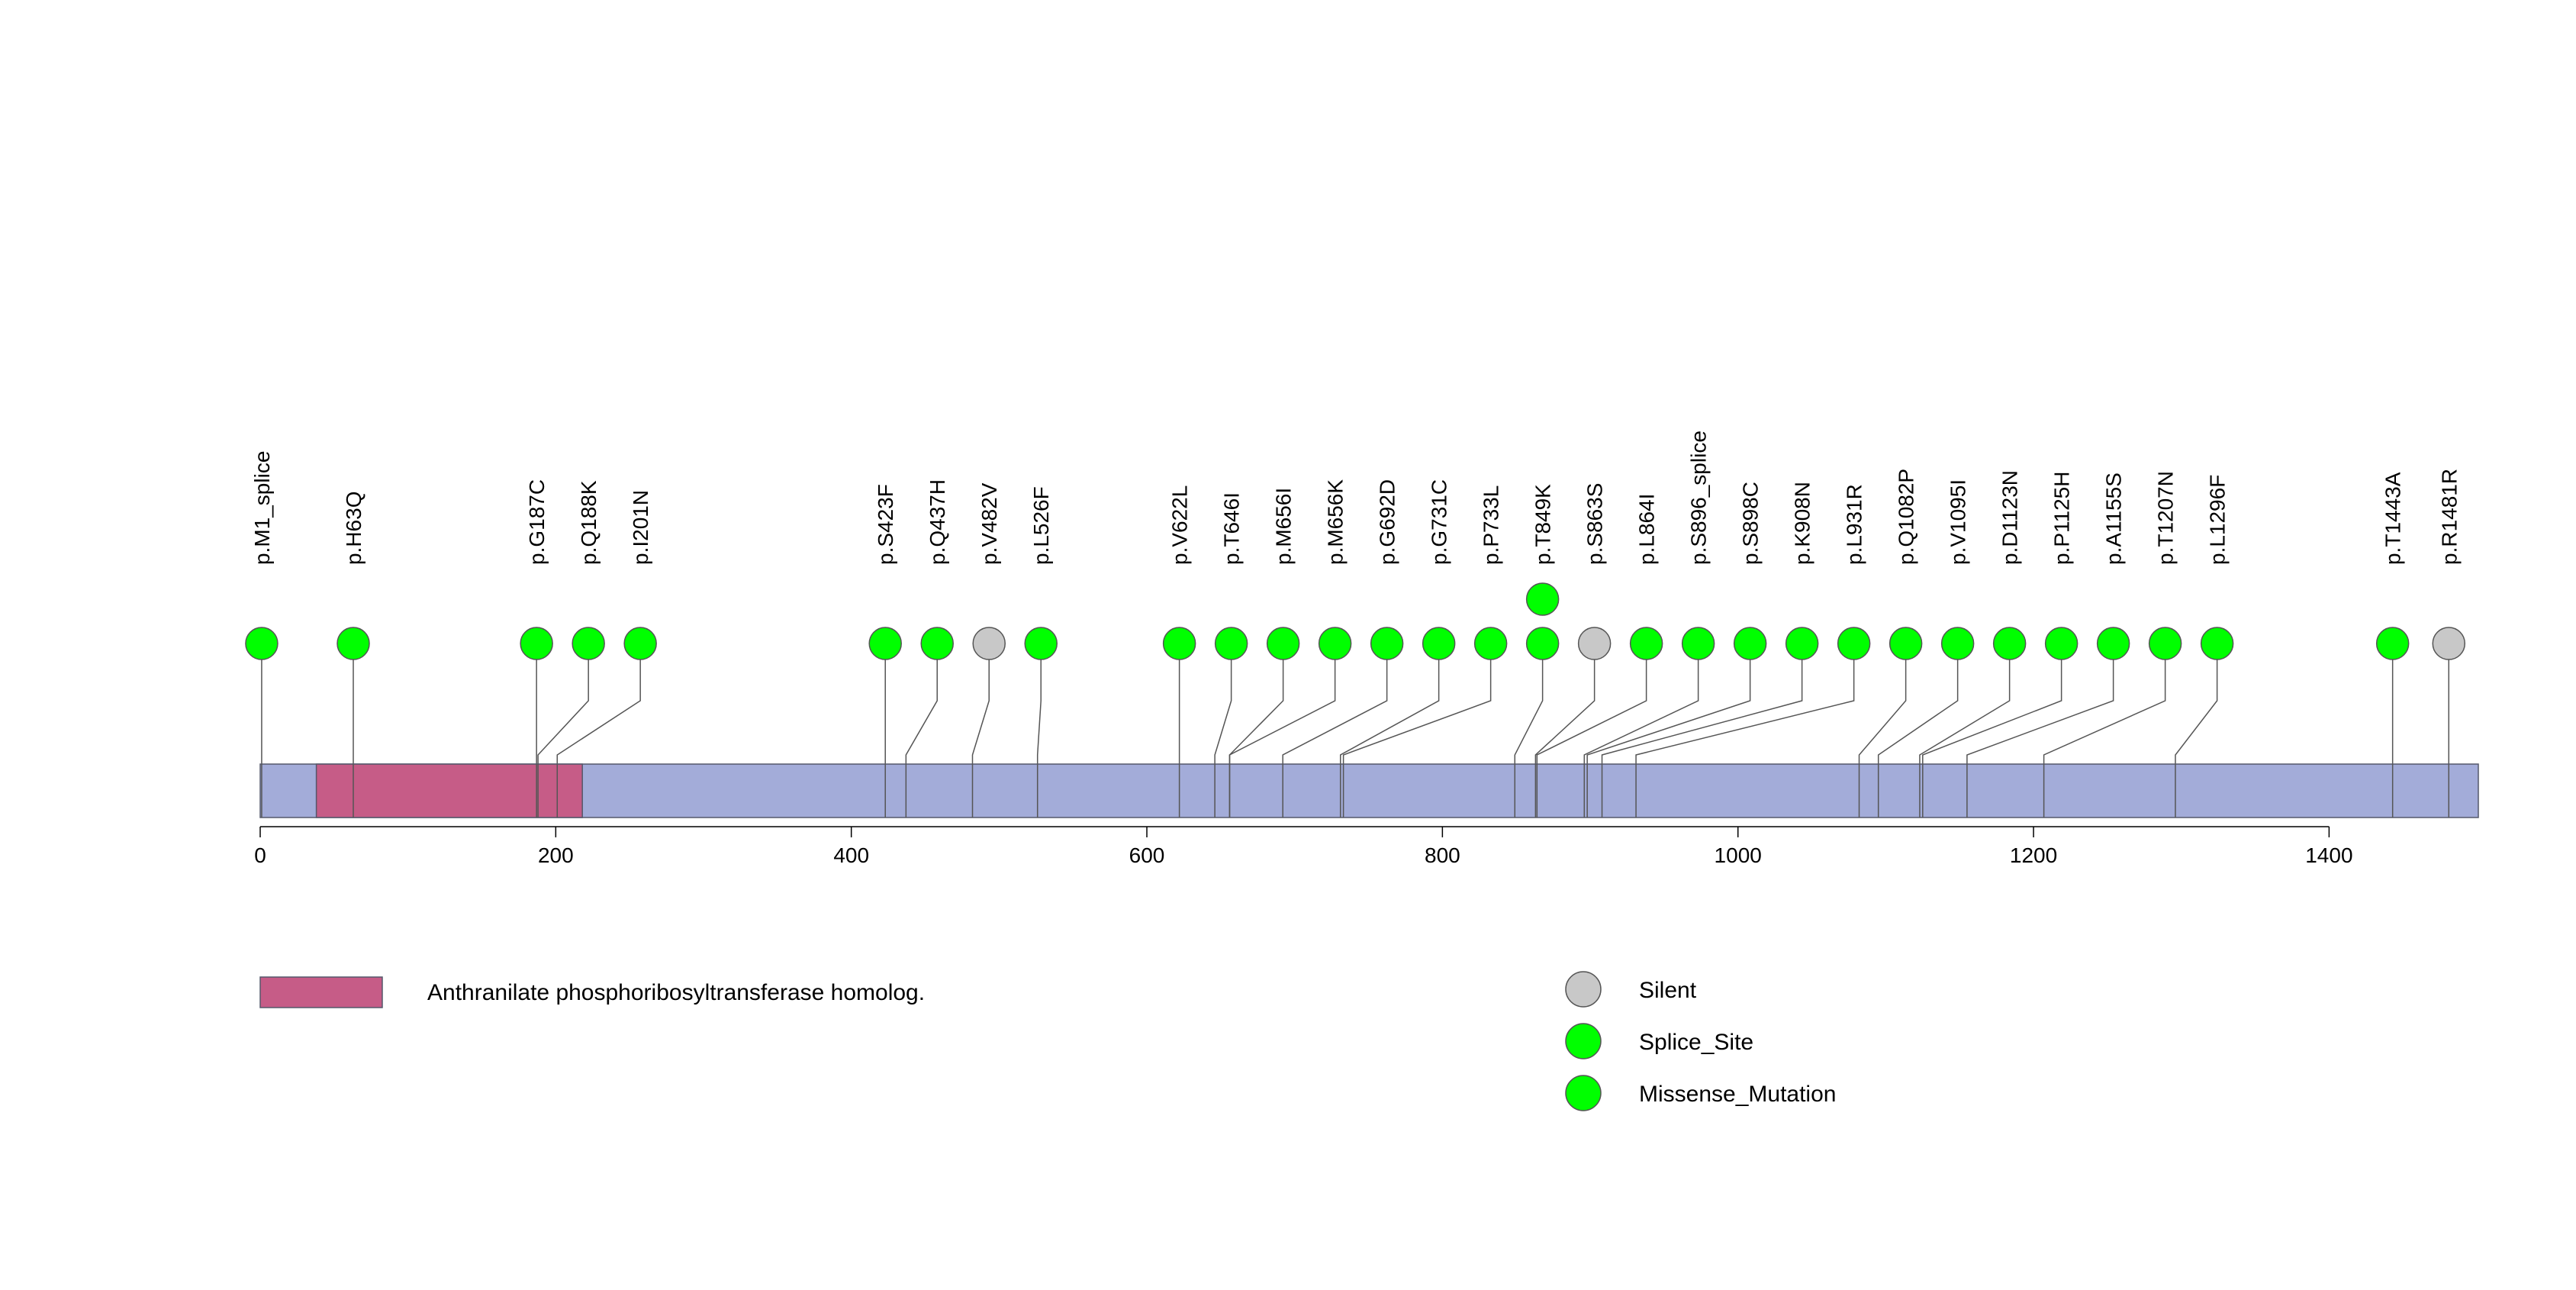  What do you see at coordinates (1543, 525) in the screenshot?
I see `mutation-label: p.T849K` at bounding box center [1543, 525].